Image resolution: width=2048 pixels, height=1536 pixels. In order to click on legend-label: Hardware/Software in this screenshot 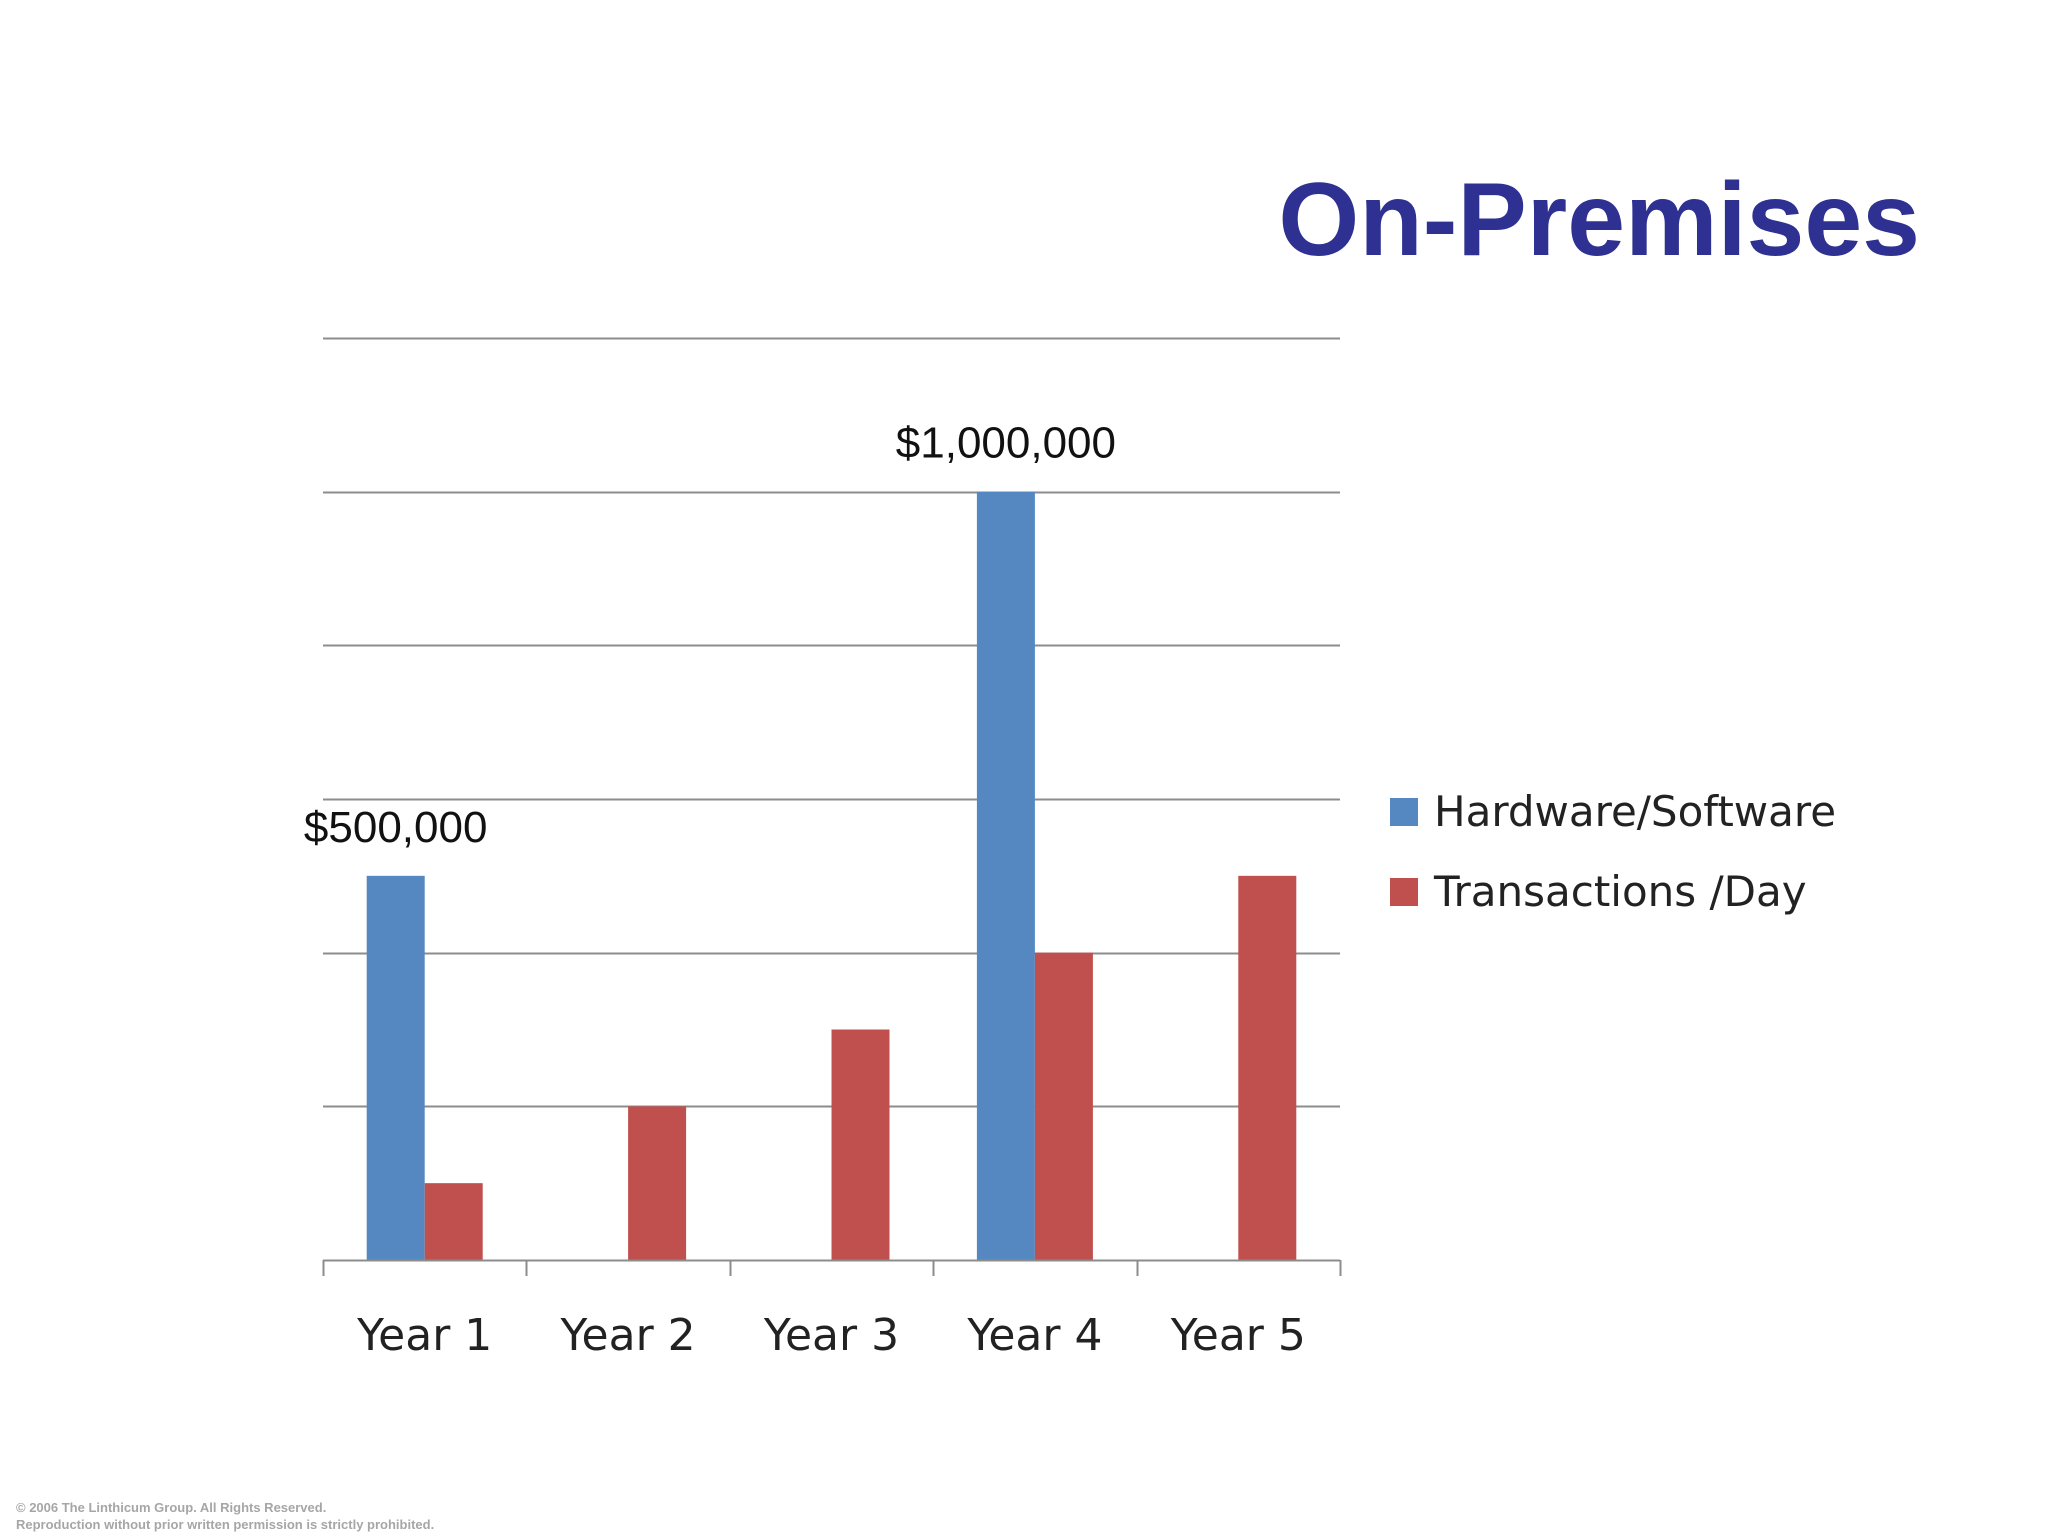, I will do `click(1635, 811)`.